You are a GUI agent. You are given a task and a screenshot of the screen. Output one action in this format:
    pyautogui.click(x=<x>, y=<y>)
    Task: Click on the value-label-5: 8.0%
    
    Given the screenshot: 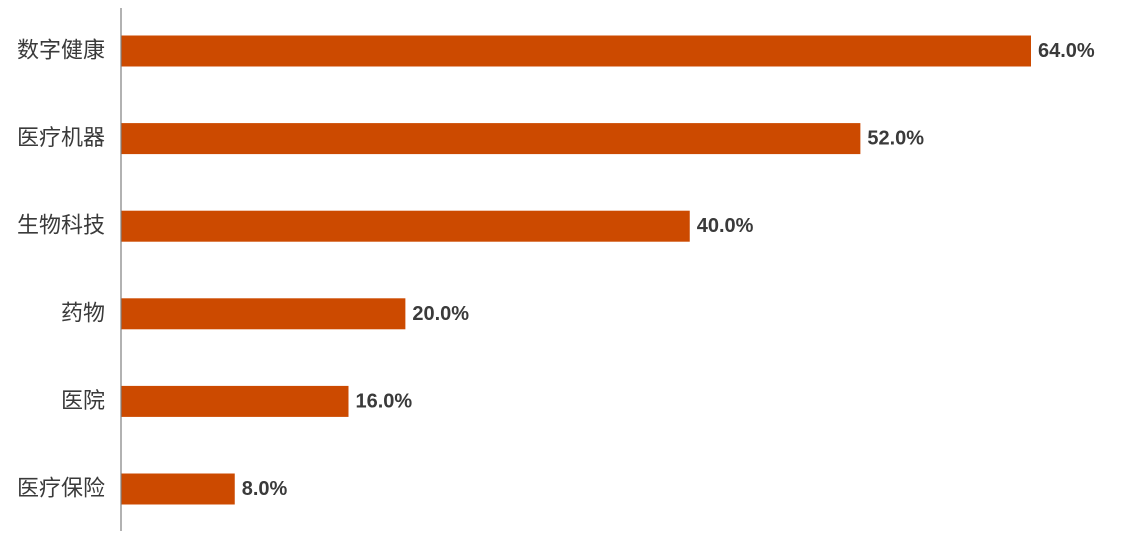 What is the action you would take?
    pyautogui.click(x=265, y=489)
    